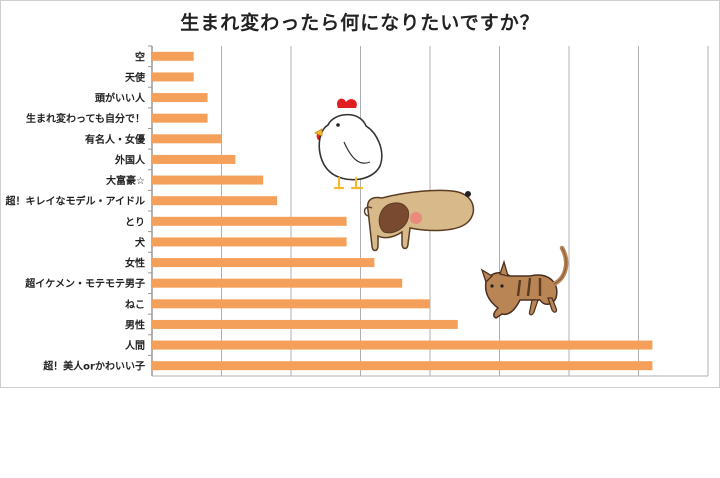  Describe the element at coordinates (135, 222) in the screenshot. I see `category-label: とり` at that location.